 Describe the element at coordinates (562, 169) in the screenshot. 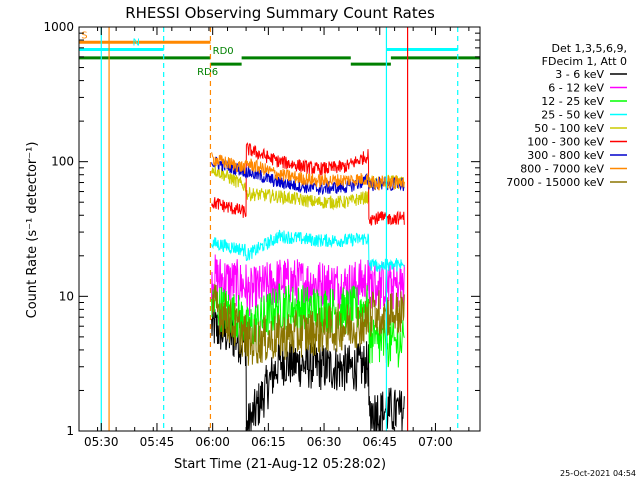

I see `legend-label-800-7000-kev: 800 - 7000 keV` at that location.